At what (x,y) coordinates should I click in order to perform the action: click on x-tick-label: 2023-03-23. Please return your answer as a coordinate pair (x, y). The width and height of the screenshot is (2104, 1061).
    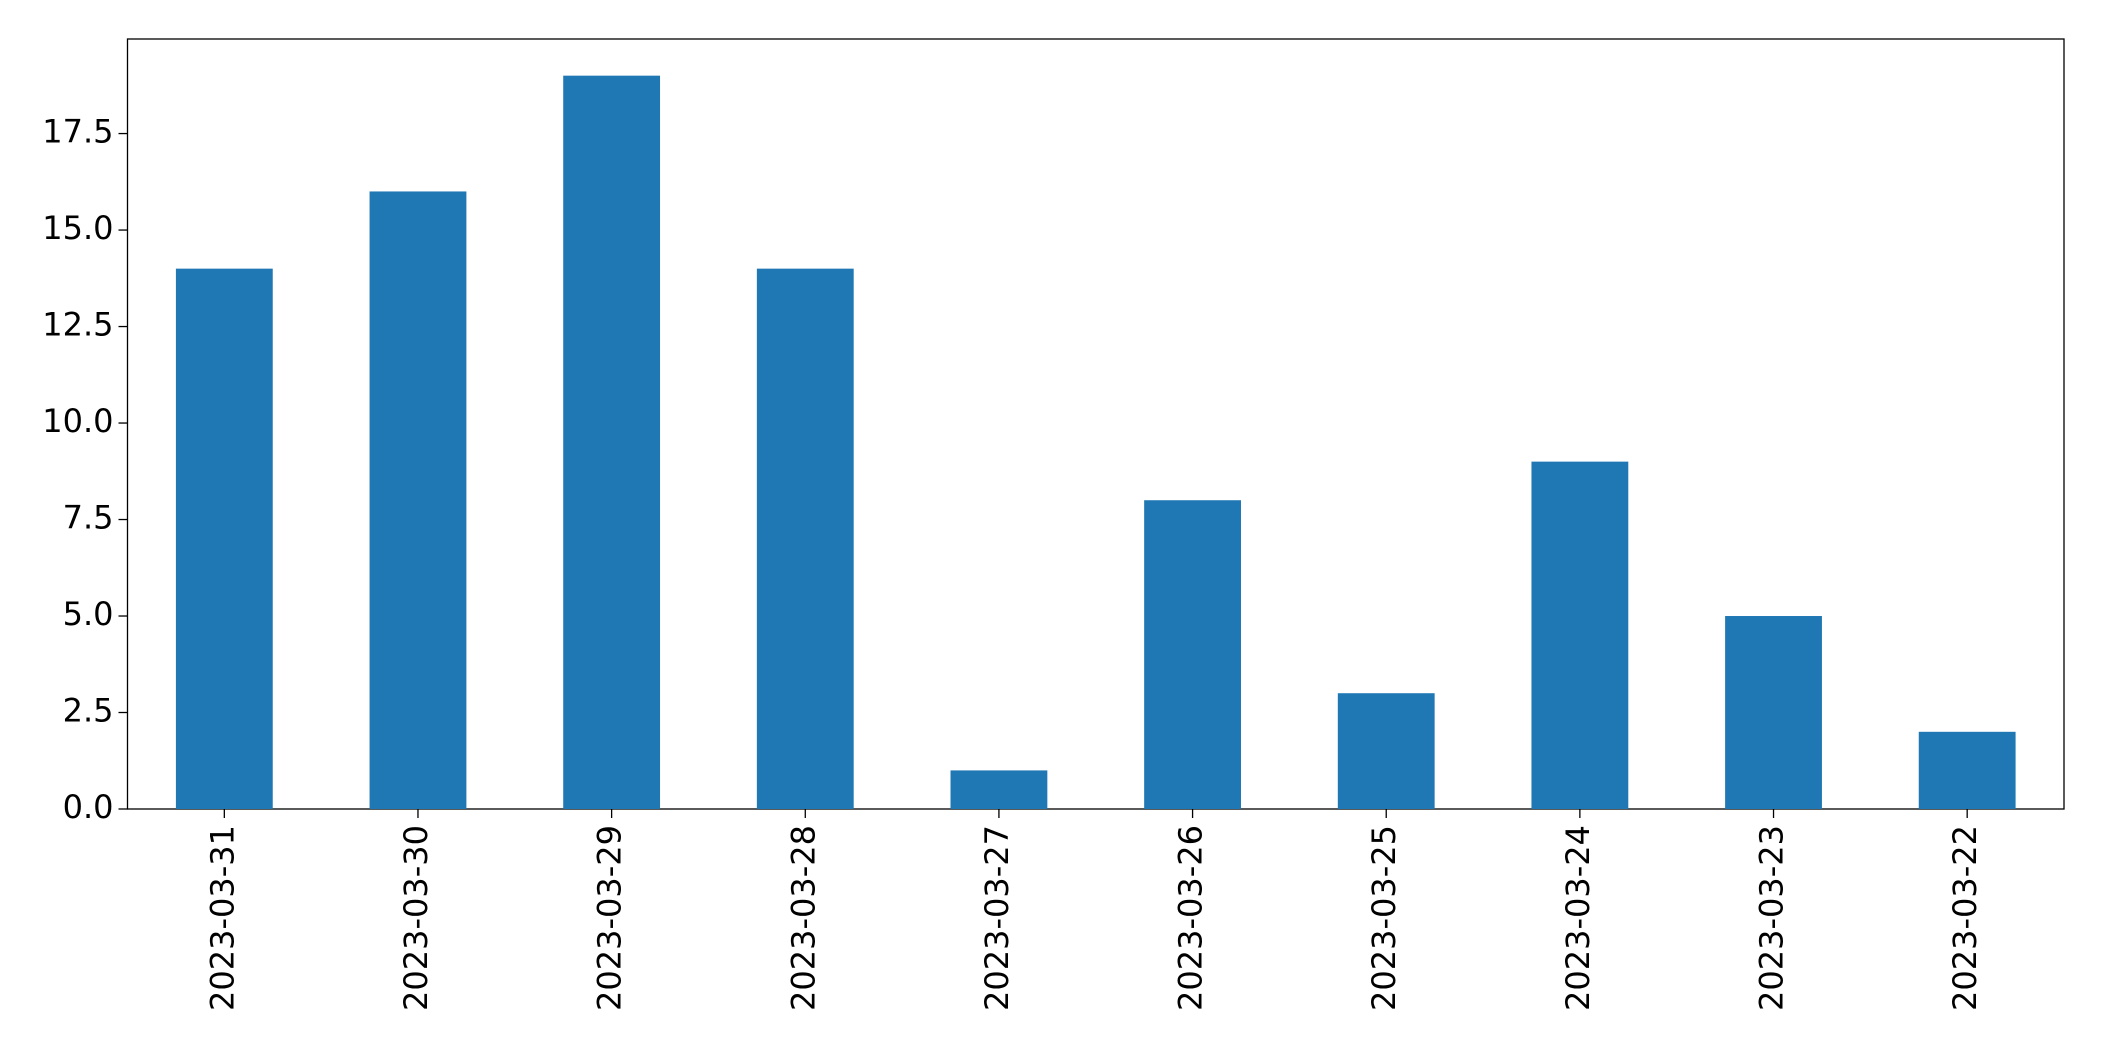
    Looking at the image, I should click on (1772, 918).